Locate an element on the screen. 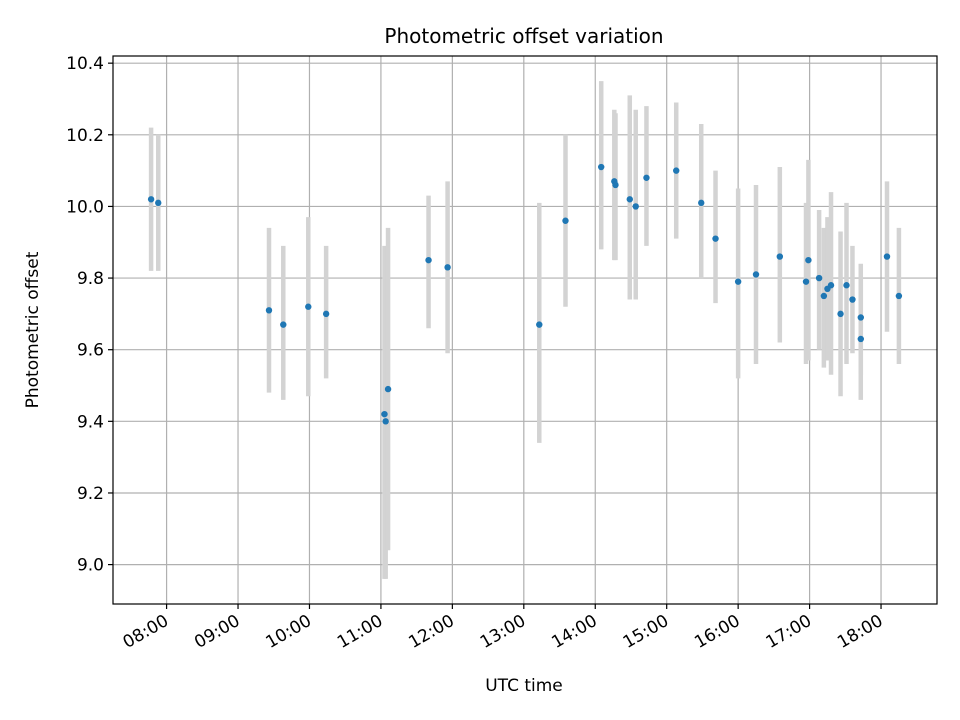 The width and height of the screenshot is (960, 720). y-axis-title: Photometric offset is located at coordinates (33, 329).